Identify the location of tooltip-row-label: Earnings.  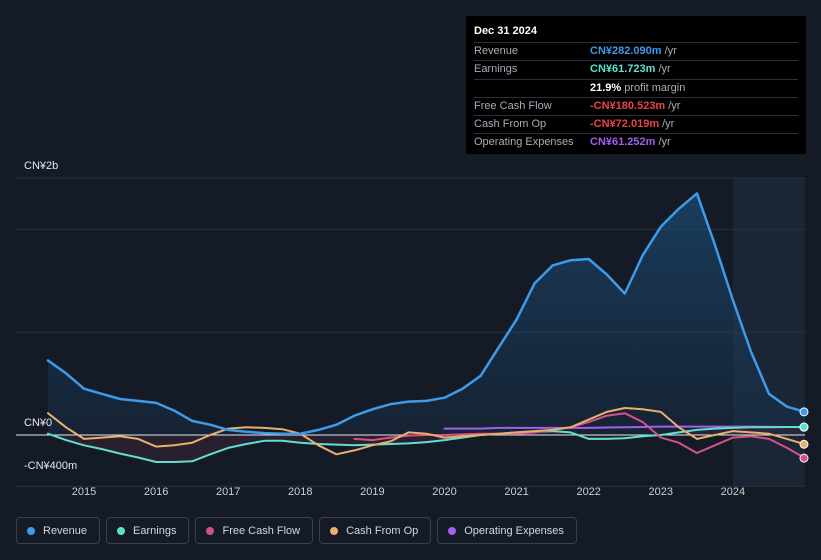
(496, 69).